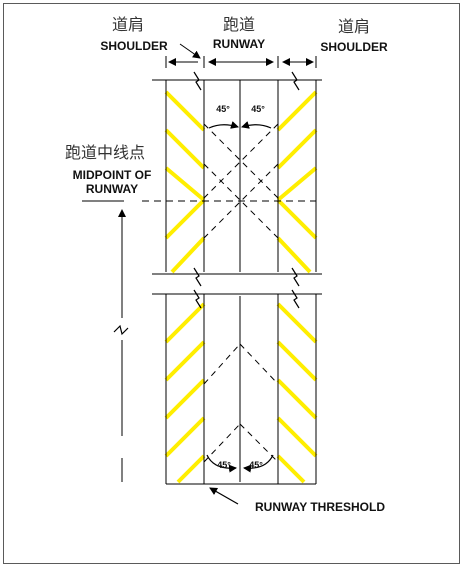 The height and width of the screenshot is (568, 464). I want to click on midpoint-cn-label: 跑道中线点, so click(105, 152).